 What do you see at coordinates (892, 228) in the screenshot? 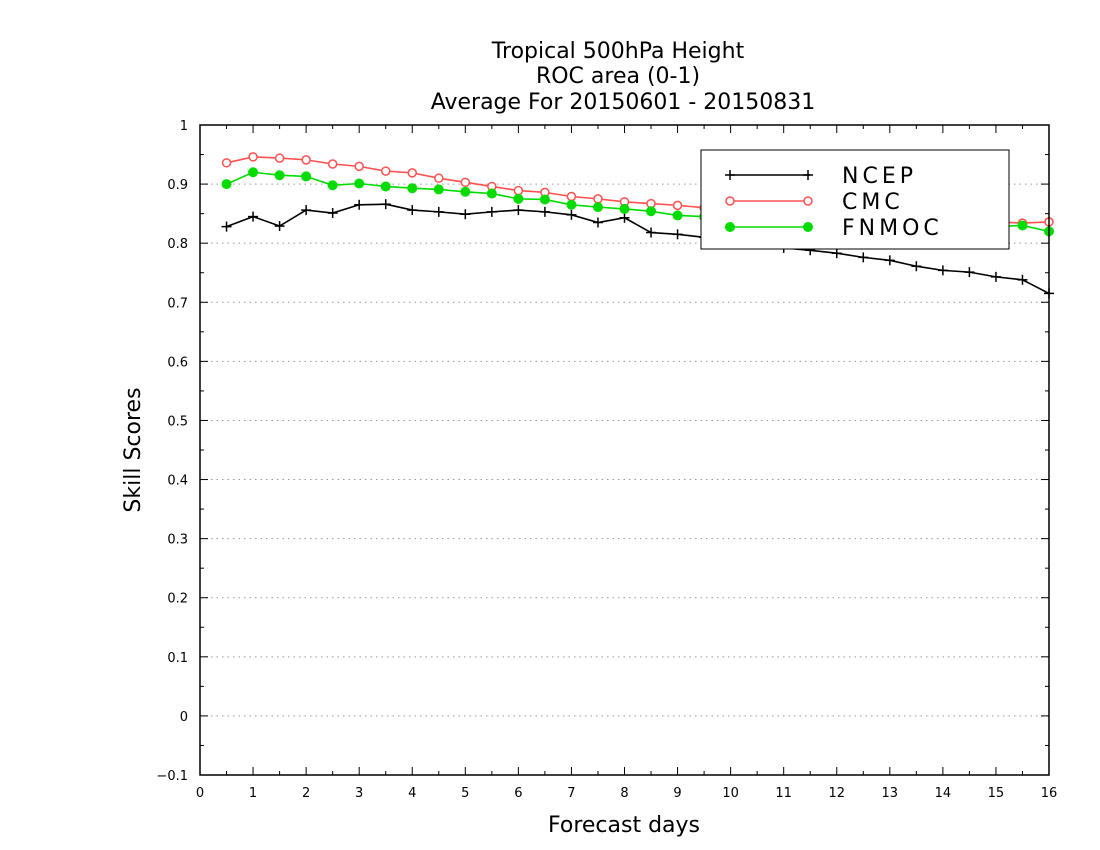
I see `legend-label-fnmoc: FNMOC` at bounding box center [892, 228].